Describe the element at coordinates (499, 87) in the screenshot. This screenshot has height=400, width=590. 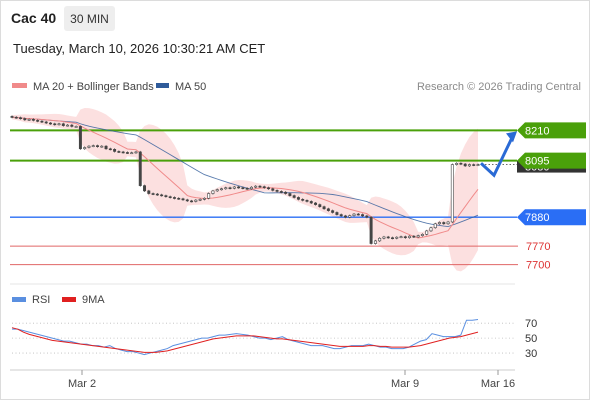
I see `copyright-text: Research © 2026 Trading Central` at that location.